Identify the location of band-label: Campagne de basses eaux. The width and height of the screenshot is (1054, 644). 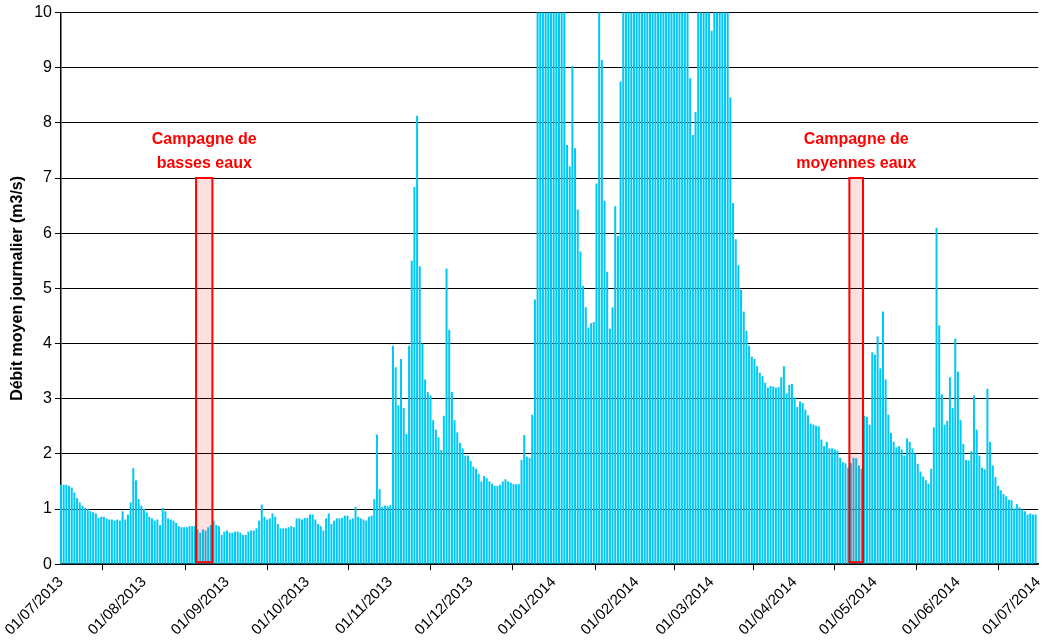
(204, 151).